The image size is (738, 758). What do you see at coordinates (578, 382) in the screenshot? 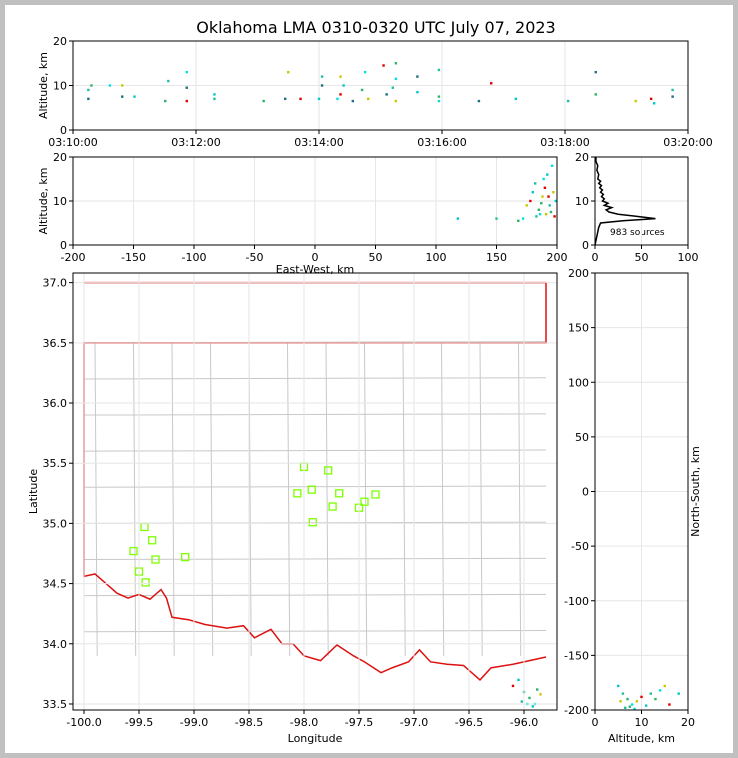
I see `ns-y-tick-label: 100` at bounding box center [578, 382].